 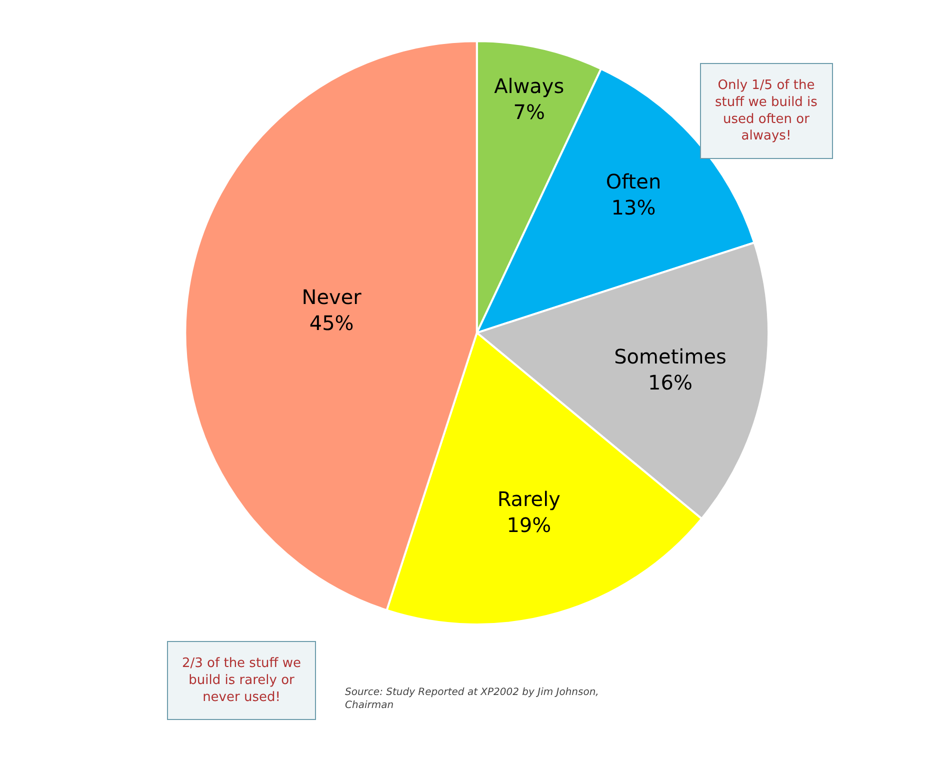 I want to click on text: 2/3 of the stuff we build is rarely or never used!, so click(x=242, y=680).